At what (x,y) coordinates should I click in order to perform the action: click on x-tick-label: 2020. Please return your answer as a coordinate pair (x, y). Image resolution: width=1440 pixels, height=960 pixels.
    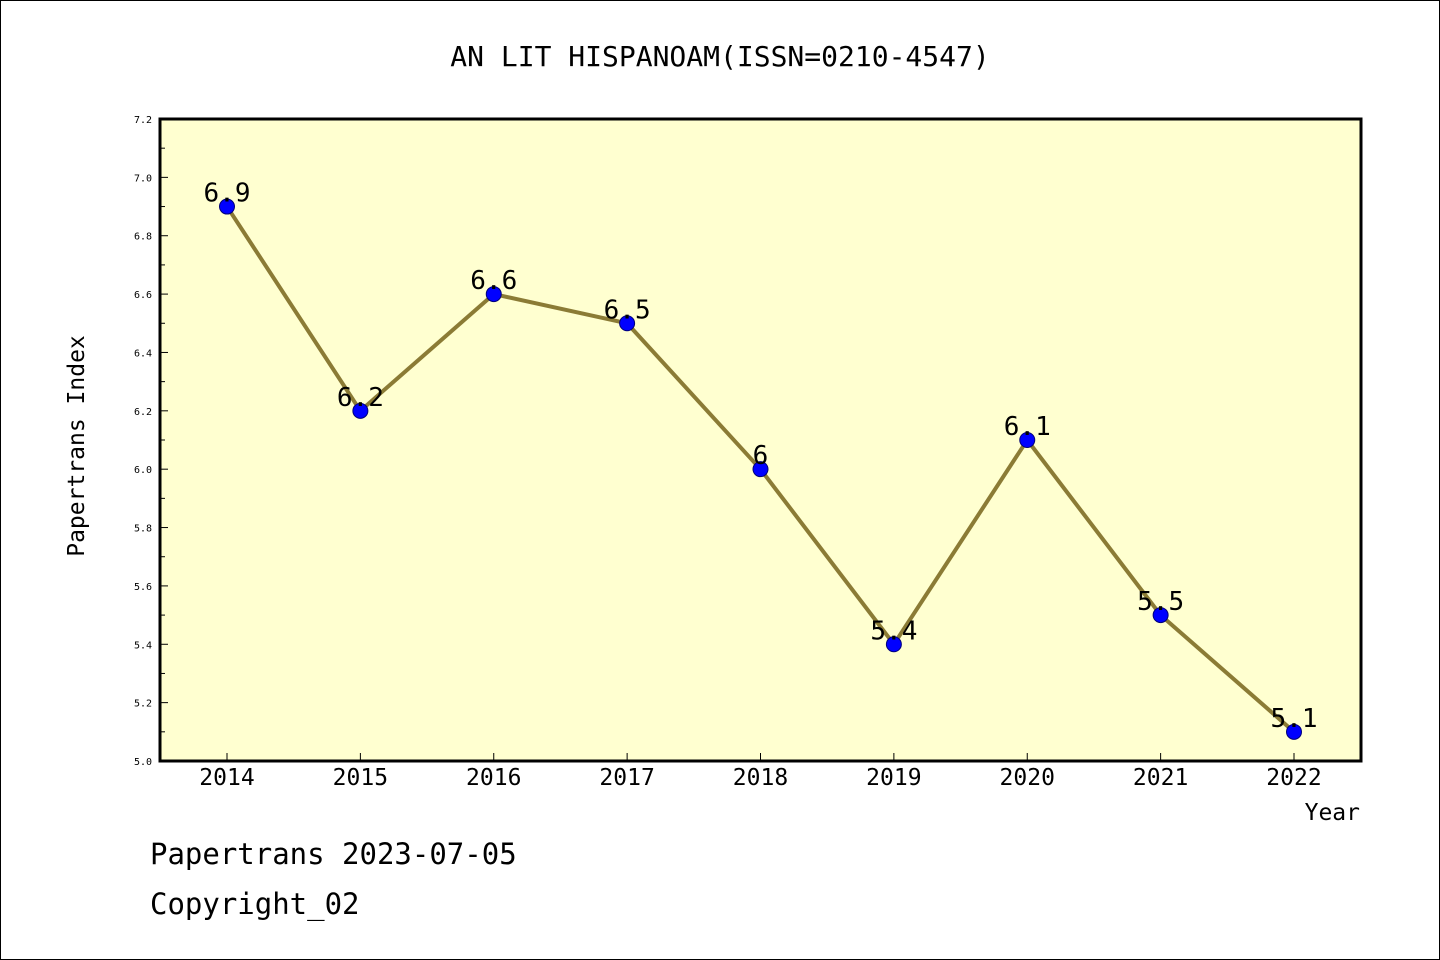
    Looking at the image, I should click on (1027, 778).